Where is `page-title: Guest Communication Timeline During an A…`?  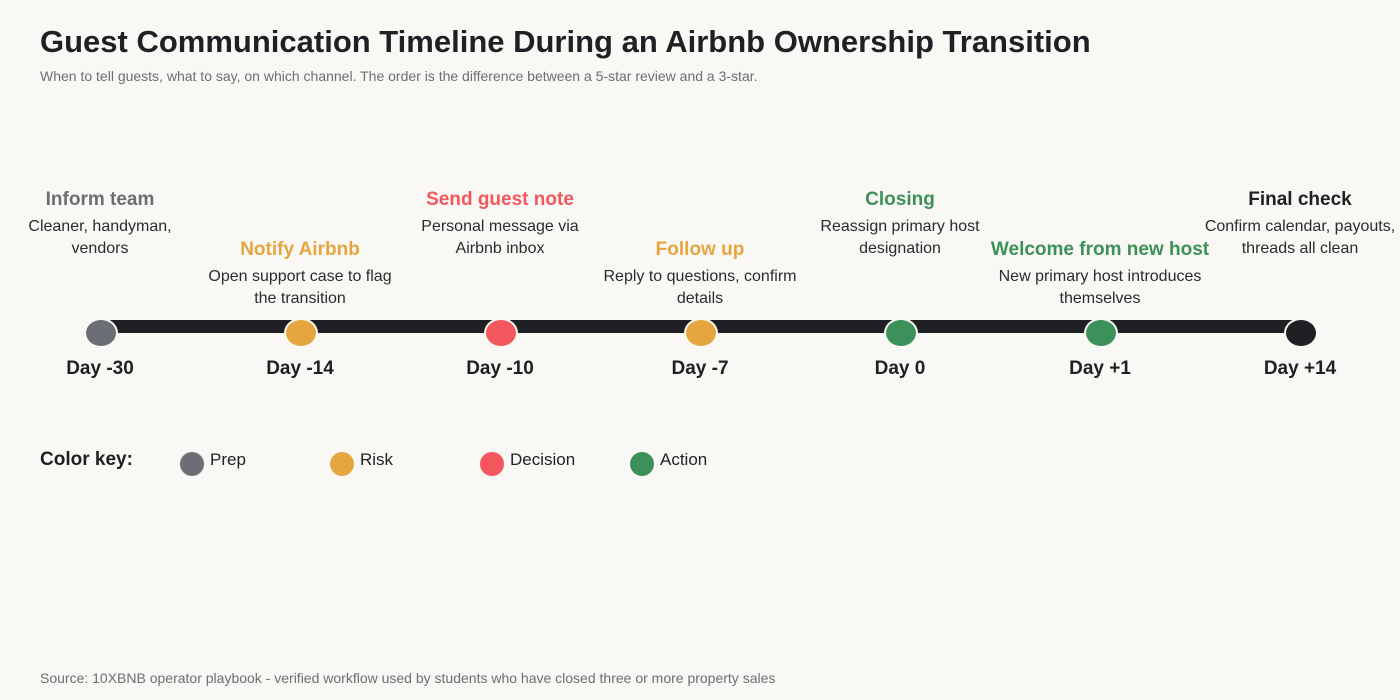 page-title: Guest Communication Timeline During an A… is located at coordinates (565, 41).